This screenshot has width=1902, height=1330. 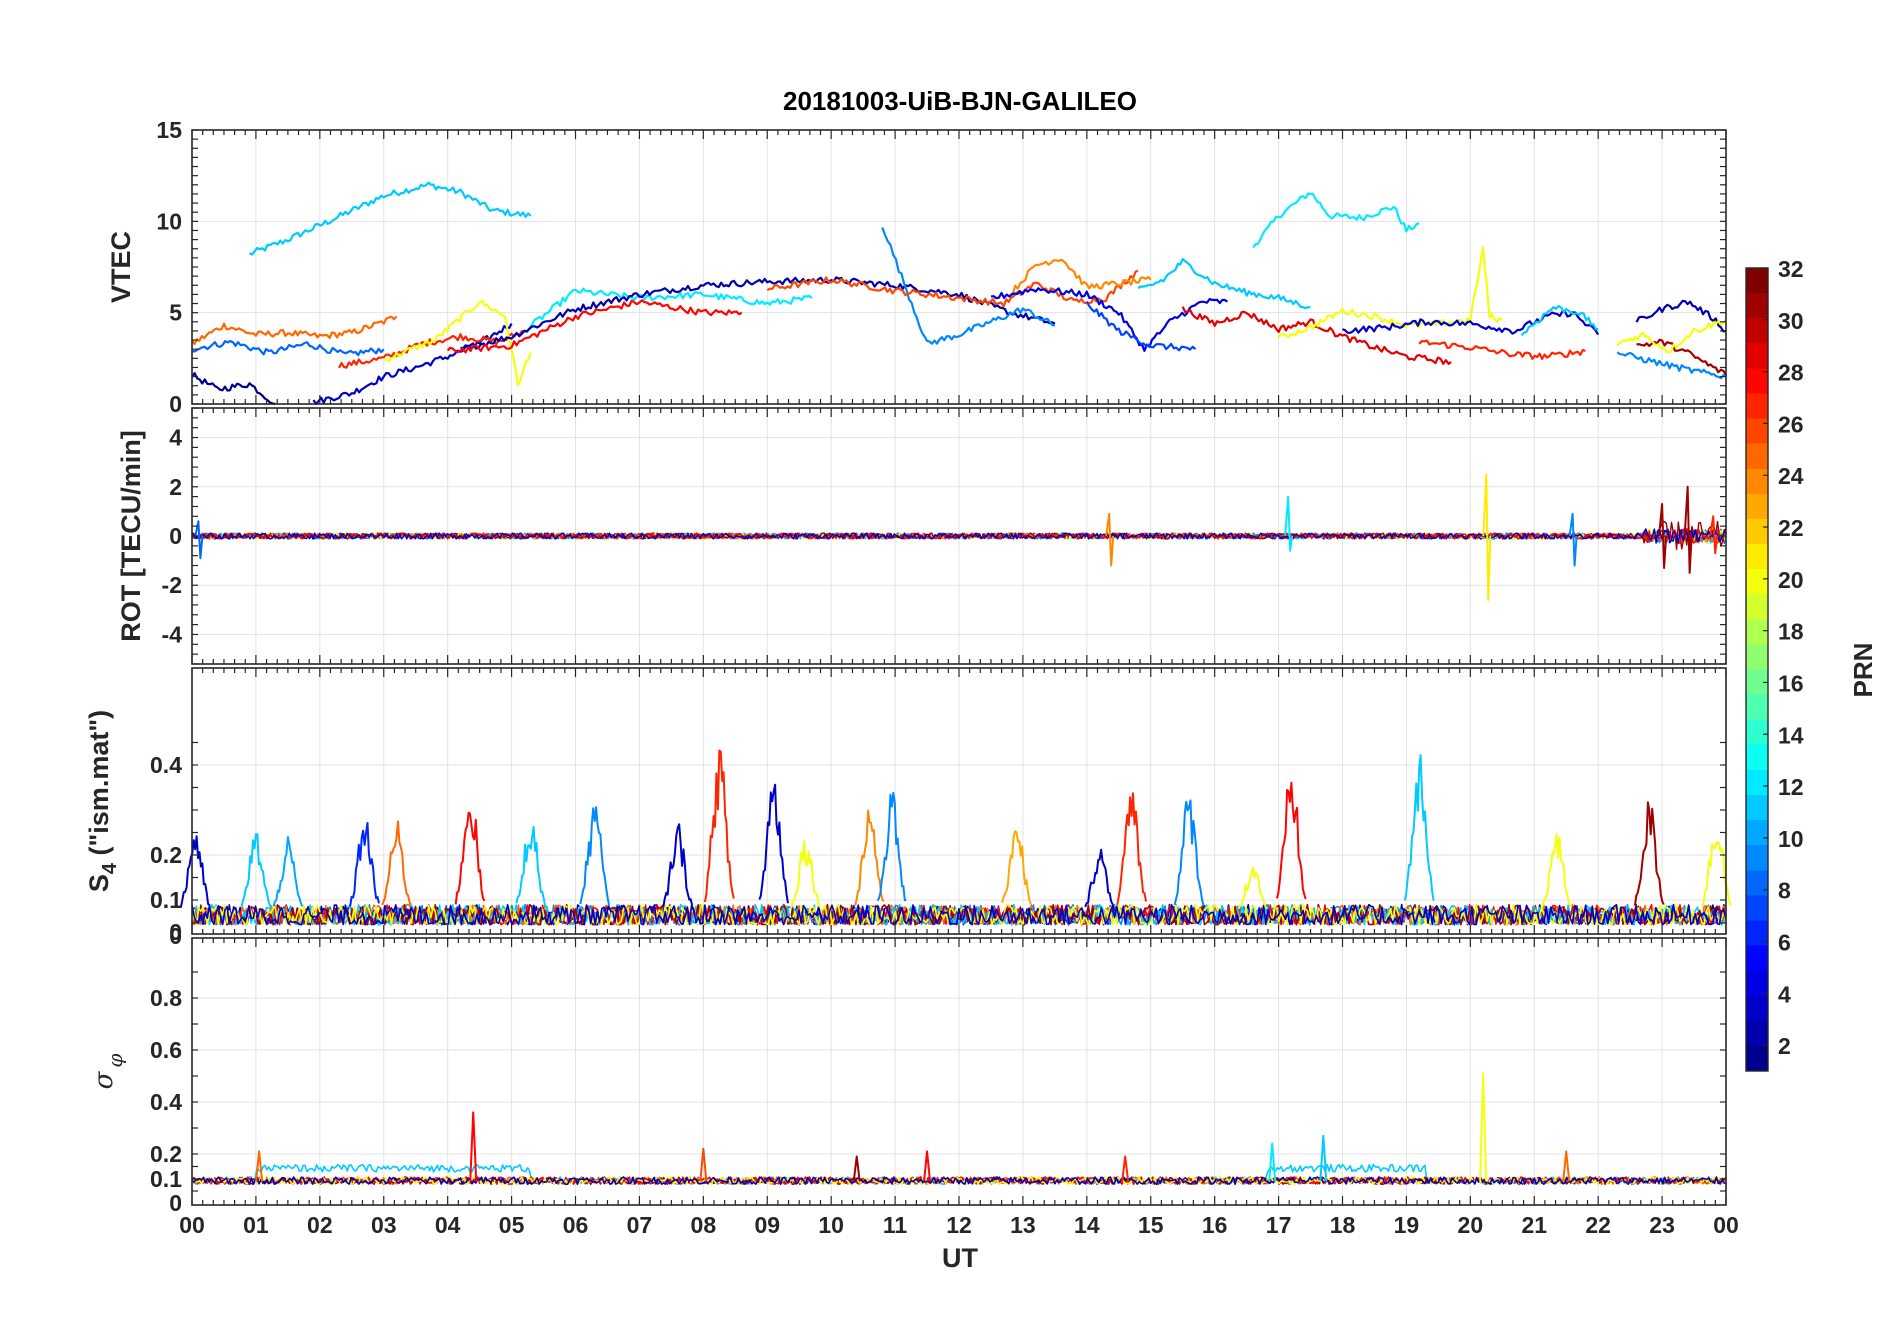 I want to click on y-tick-label: -2, so click(x=172, y=585).